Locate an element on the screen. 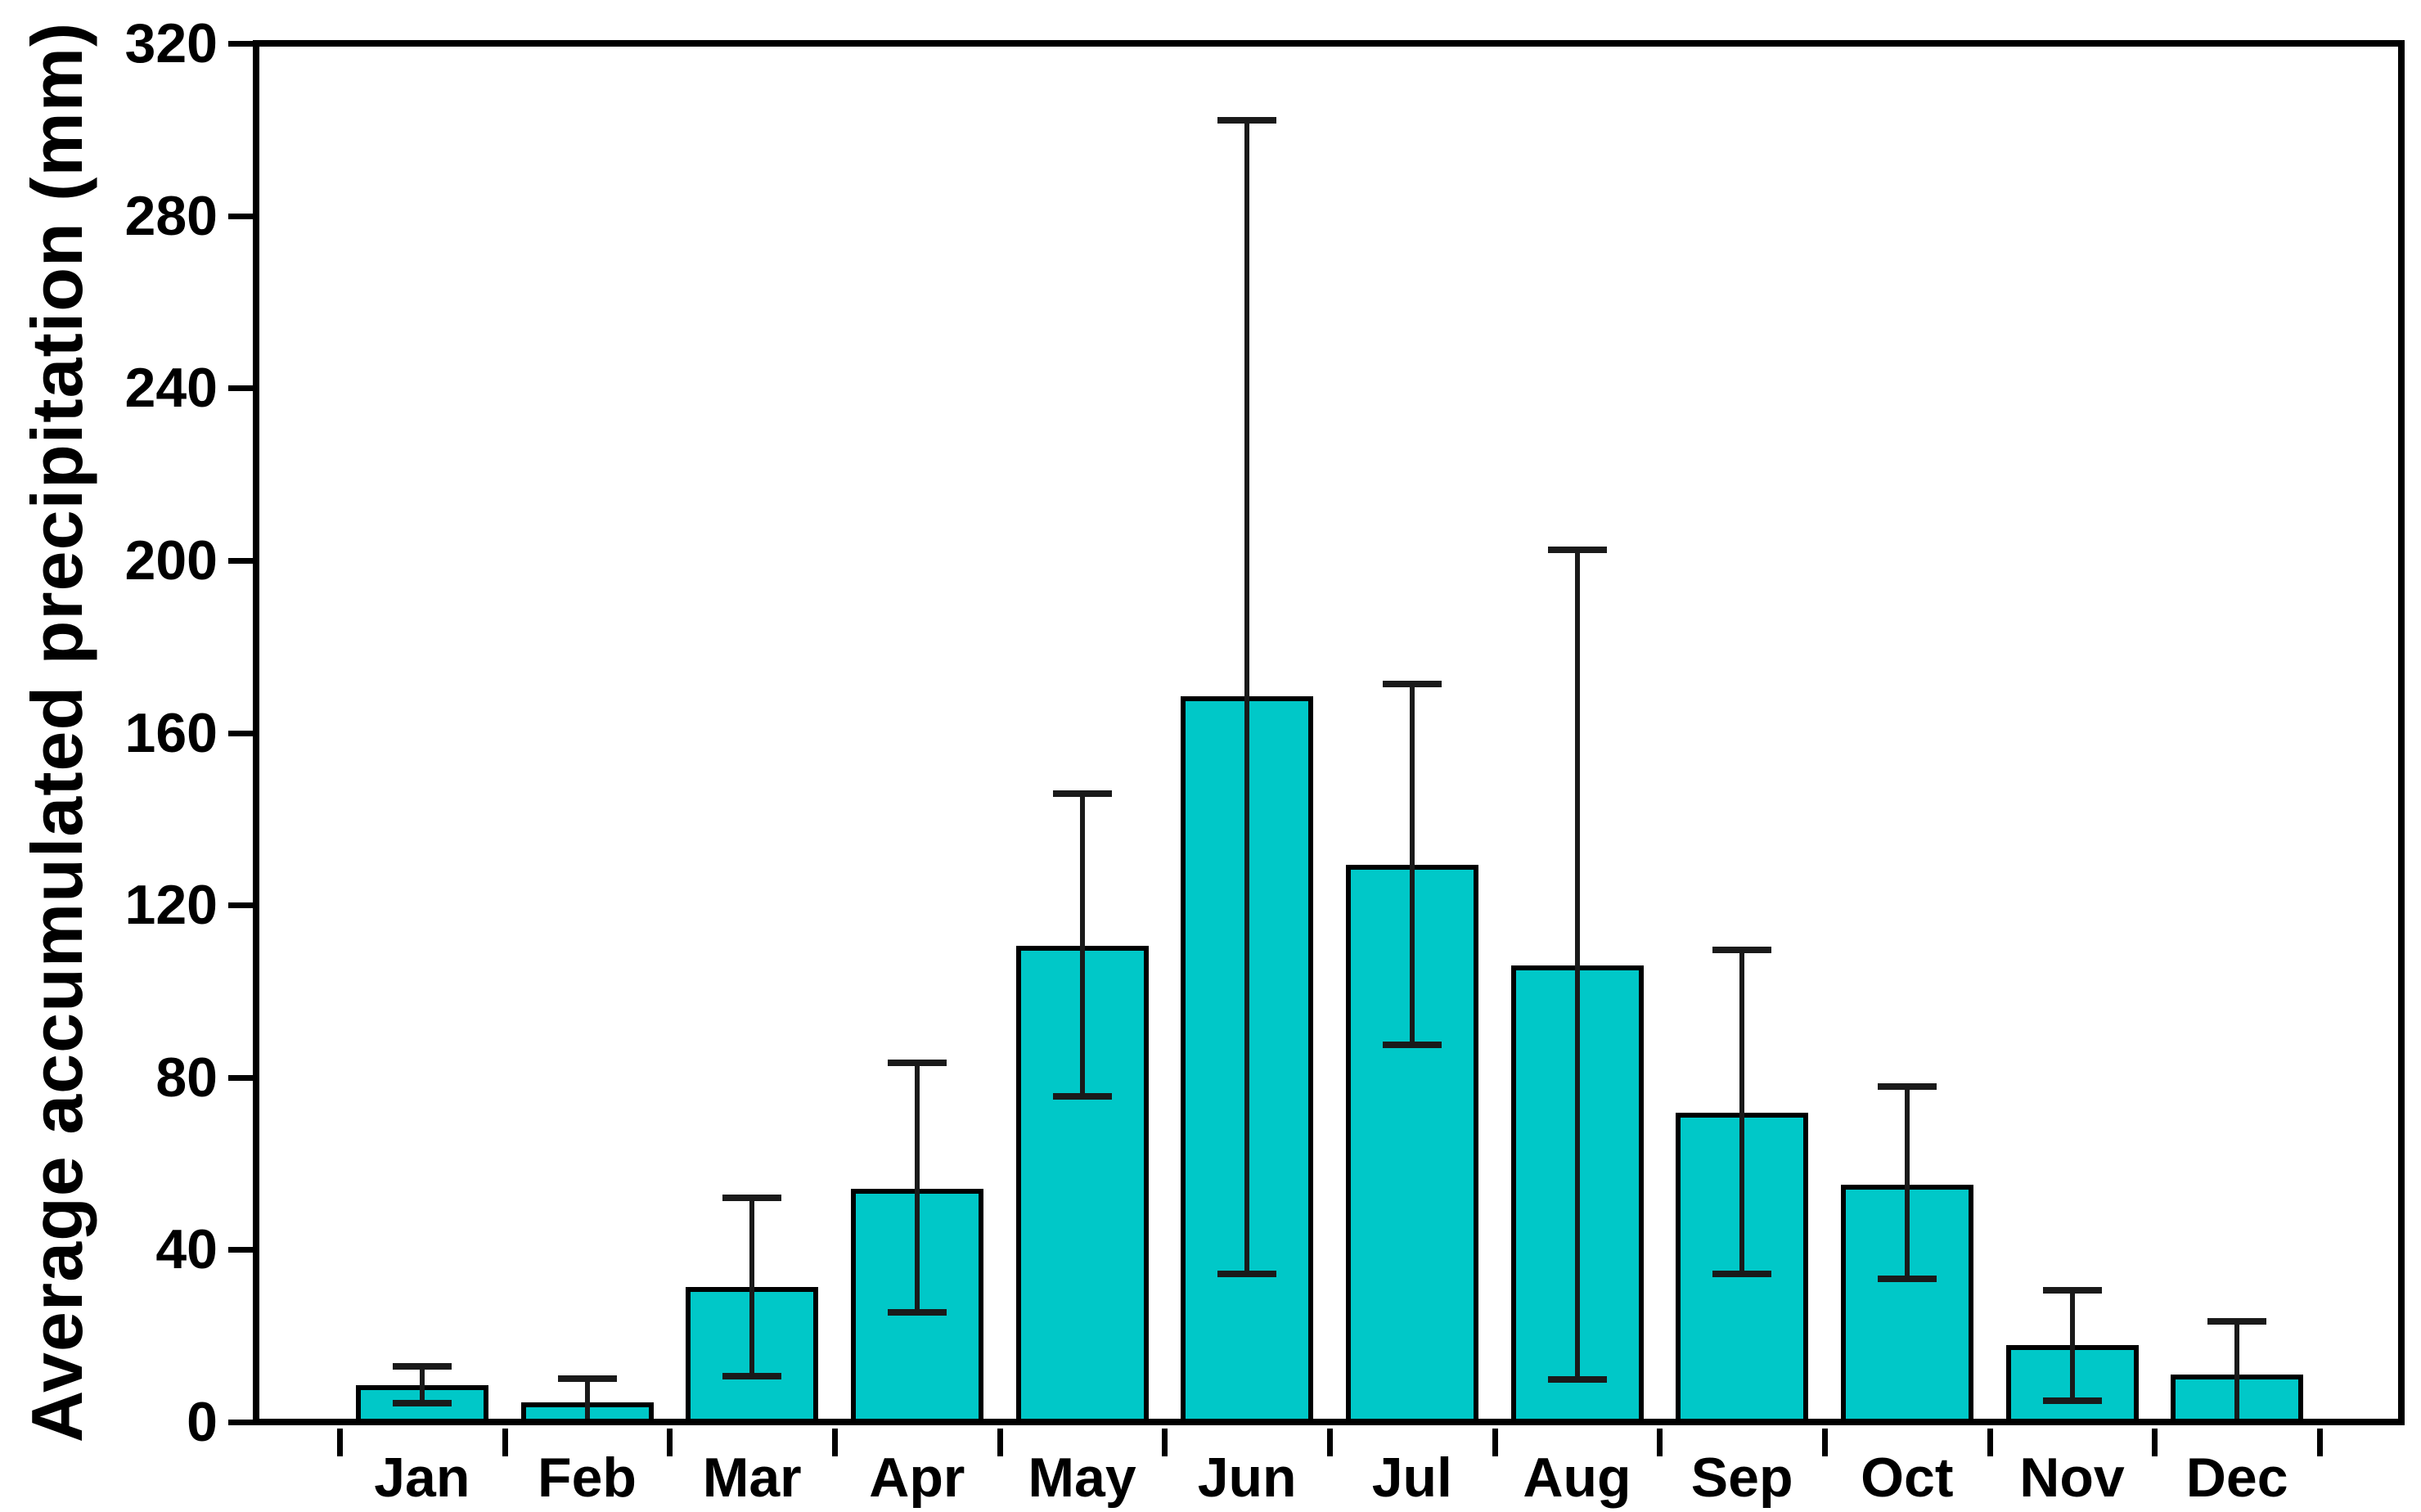  error-bar-cap-bottom-jan is located at coordinates (422, 1403).